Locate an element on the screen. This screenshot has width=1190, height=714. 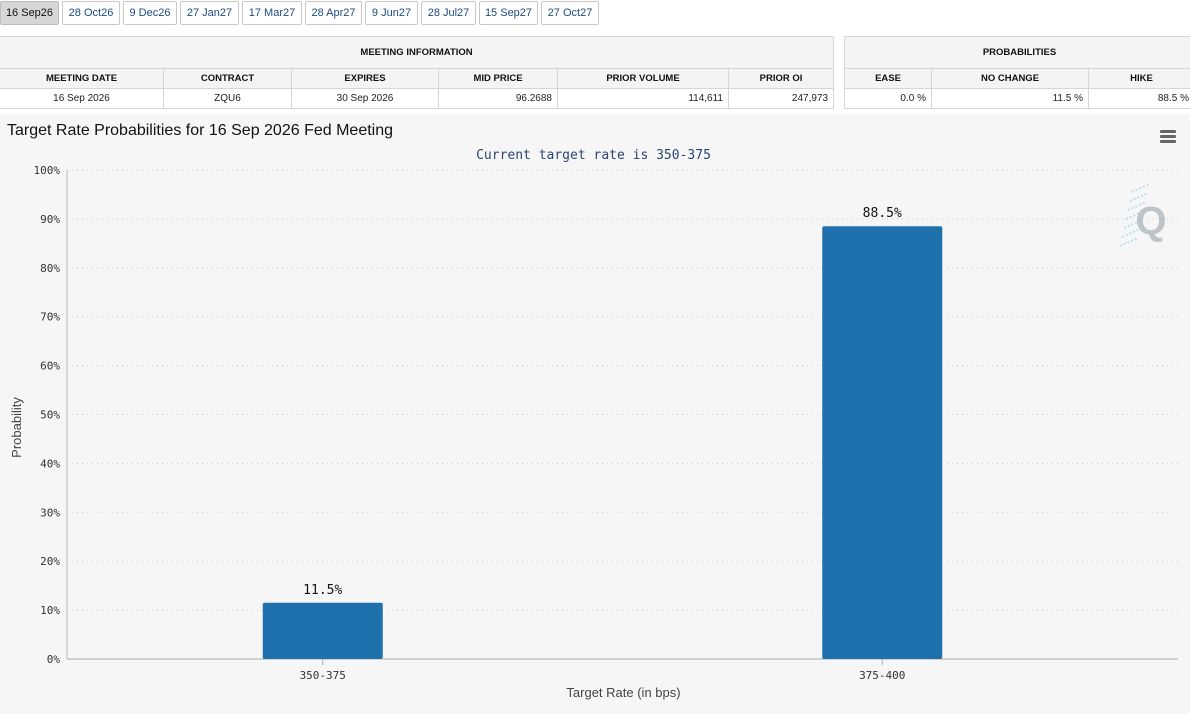
x-axis-title: Target Rate (in bps) is located at coordinates (623, 692).